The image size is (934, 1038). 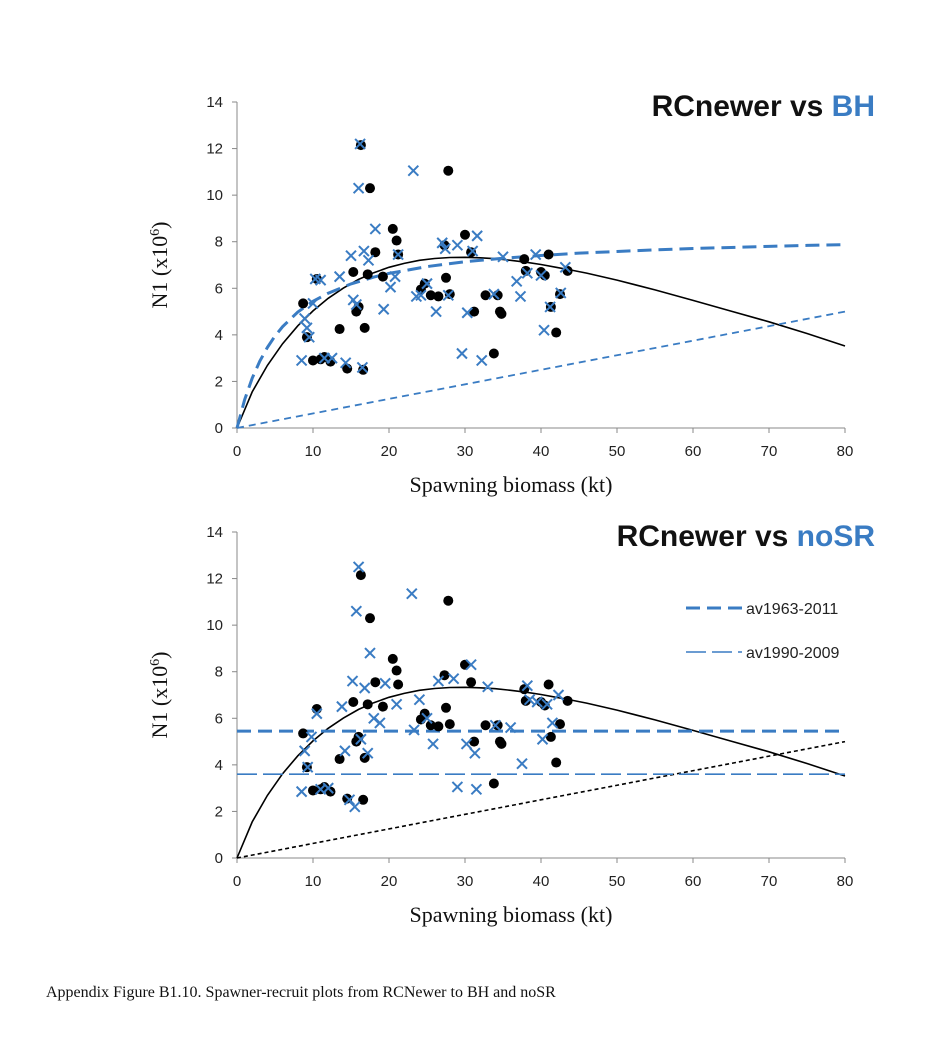 What do you see at coordinates (214, 195) in the screenshot?
I see `y-tick-label: 10` at bounding box center [214, 195].